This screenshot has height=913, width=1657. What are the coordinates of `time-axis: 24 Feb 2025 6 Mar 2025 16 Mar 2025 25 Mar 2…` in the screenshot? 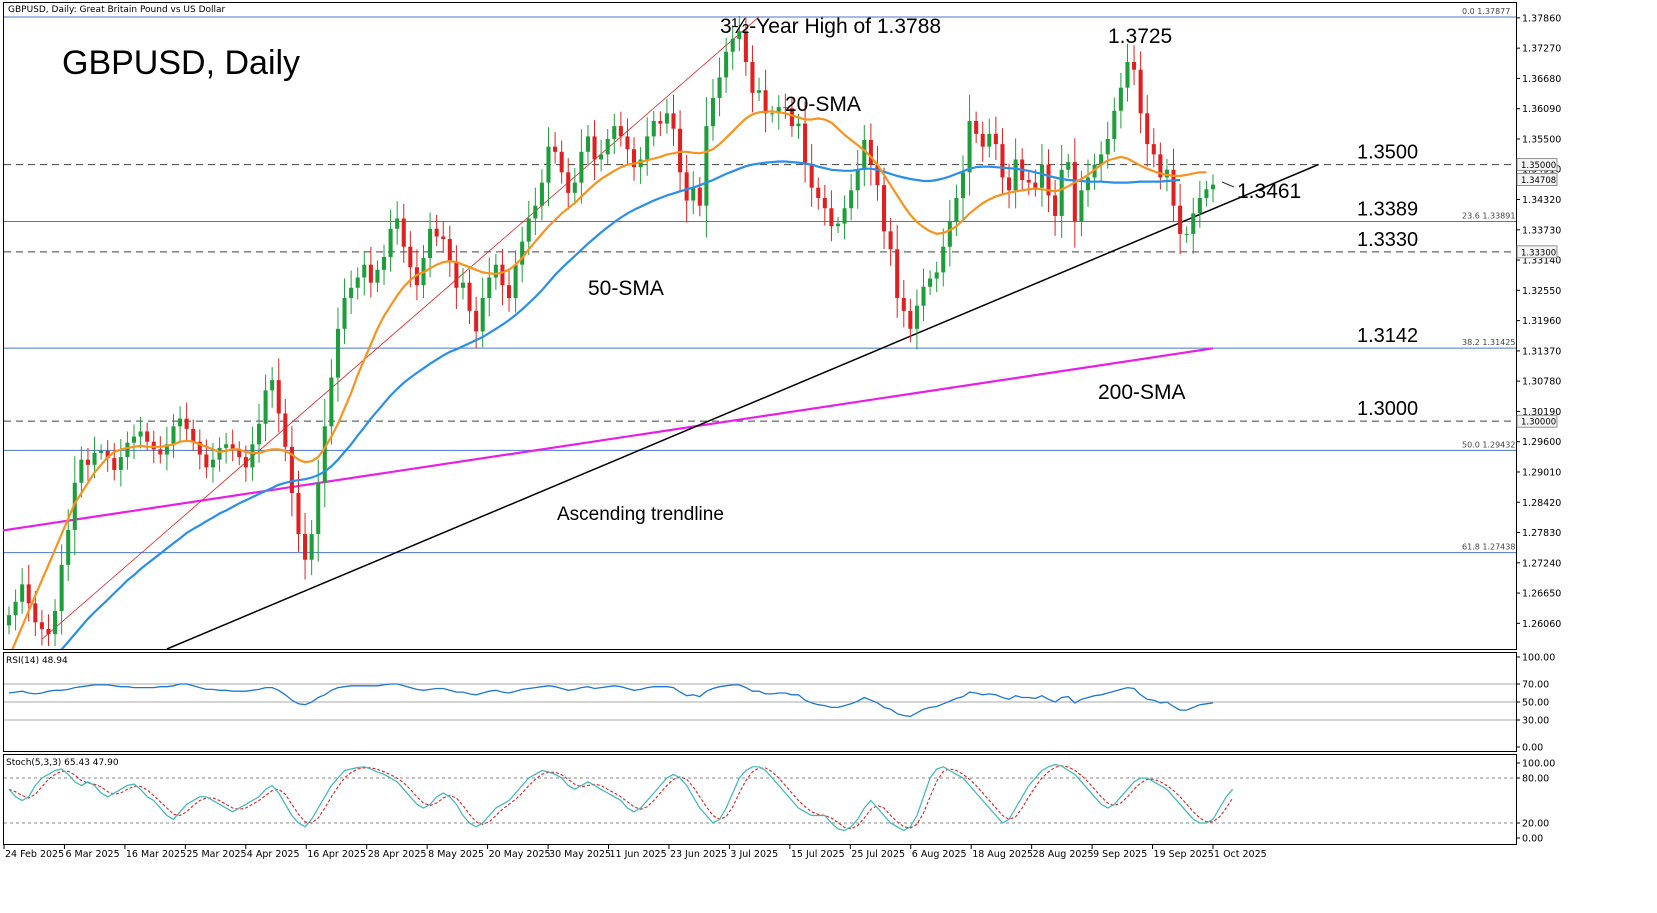 It's located at (635, 852).